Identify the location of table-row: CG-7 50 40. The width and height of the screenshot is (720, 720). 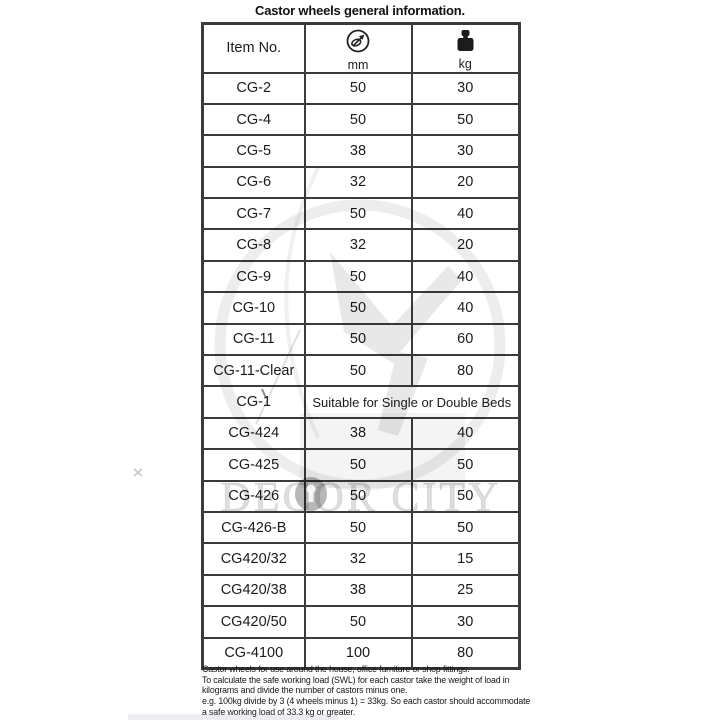
(361, 214).